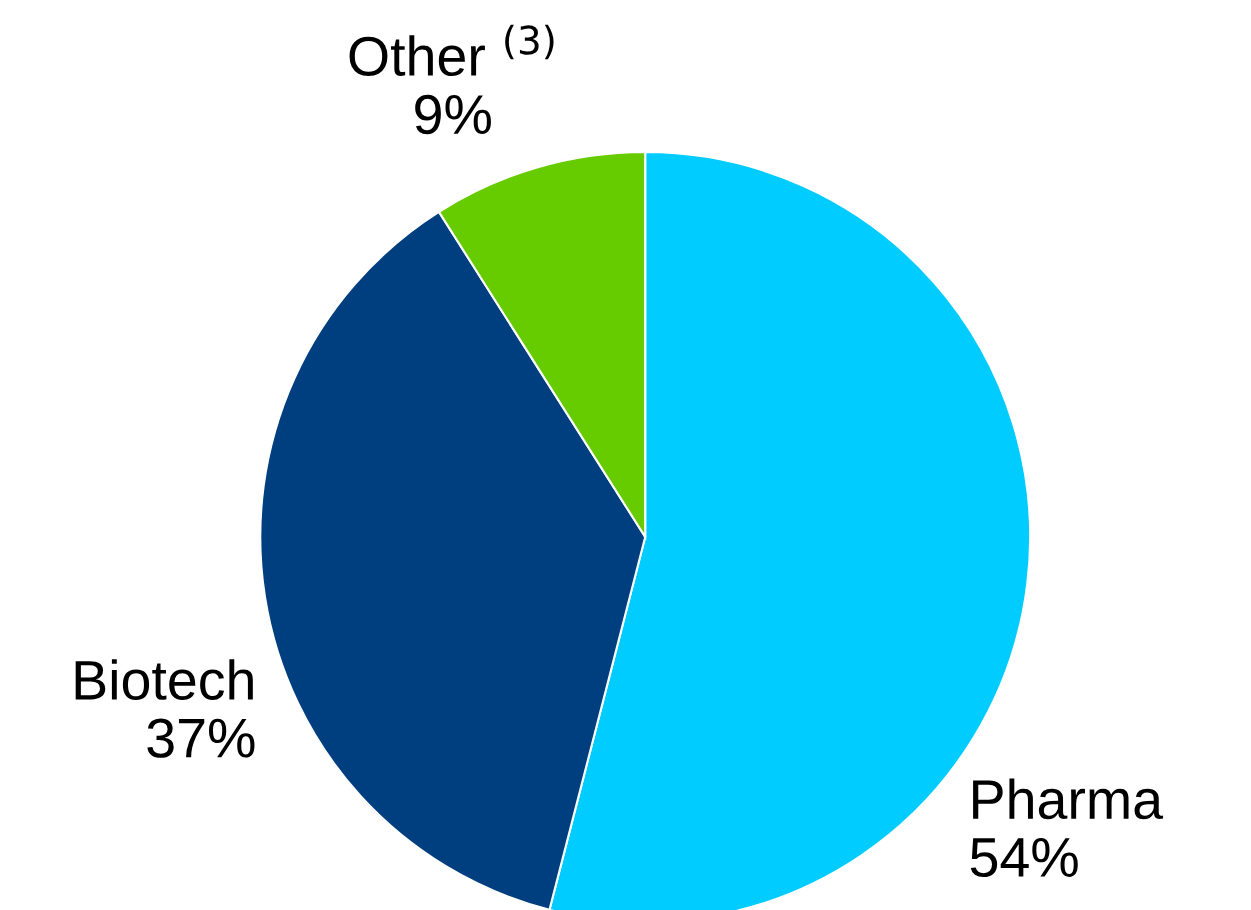  What do you see at coordinates (1068, 799) in the screenshot?
I see `slice-label: Pharma` at bounding box center [1068, 799].